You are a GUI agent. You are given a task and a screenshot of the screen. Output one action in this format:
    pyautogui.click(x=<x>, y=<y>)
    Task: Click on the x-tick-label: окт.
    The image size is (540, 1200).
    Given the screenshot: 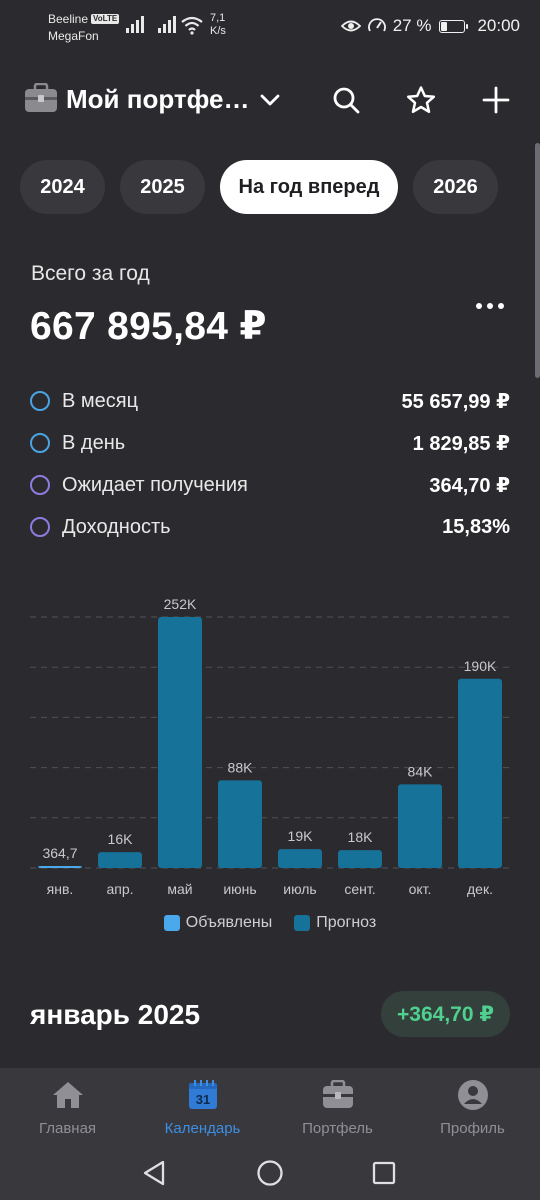 What is the action you would take?
    pyautogui.click(x=420, y=889)
    